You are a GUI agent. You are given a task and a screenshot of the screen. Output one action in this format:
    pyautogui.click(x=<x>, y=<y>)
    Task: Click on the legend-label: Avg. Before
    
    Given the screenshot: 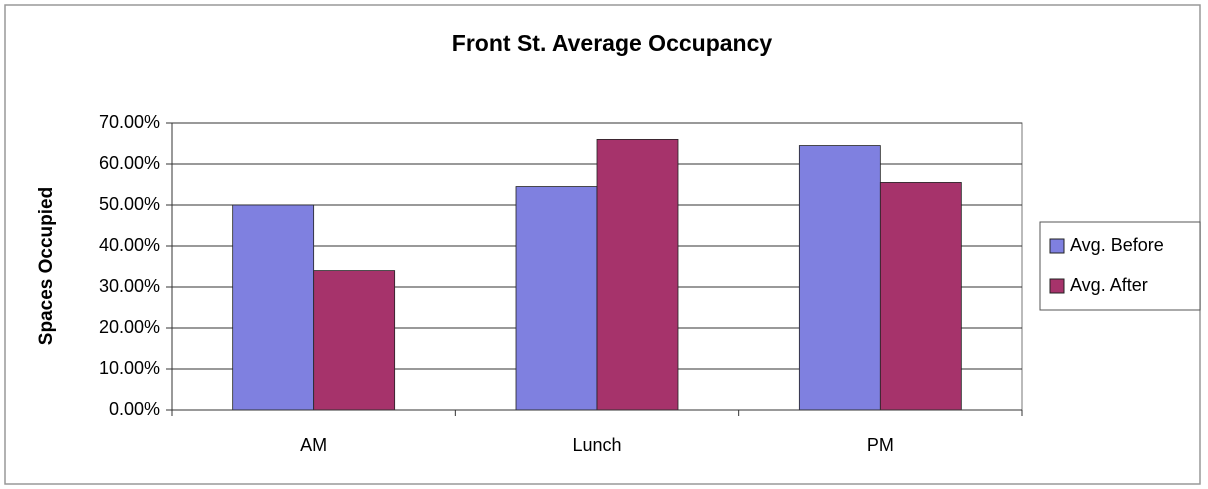 What is the action you would take?
    pyautogui.click(x=1117, y=245)
    